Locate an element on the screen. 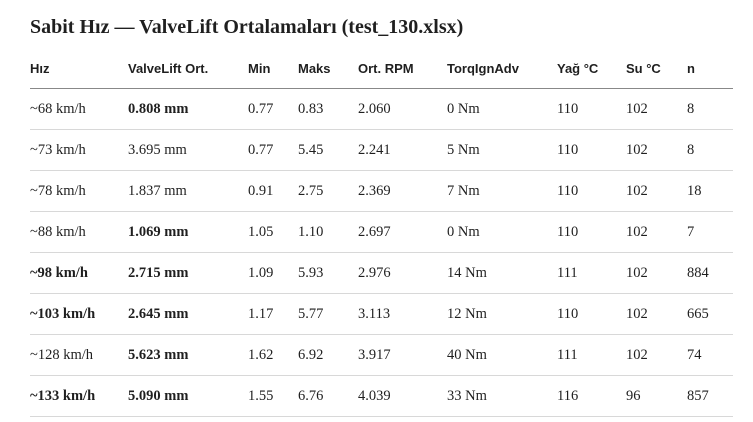 This screenshot has height=422, width=753. table-cell: ~78 km/h is located at coordinates (79, 191).